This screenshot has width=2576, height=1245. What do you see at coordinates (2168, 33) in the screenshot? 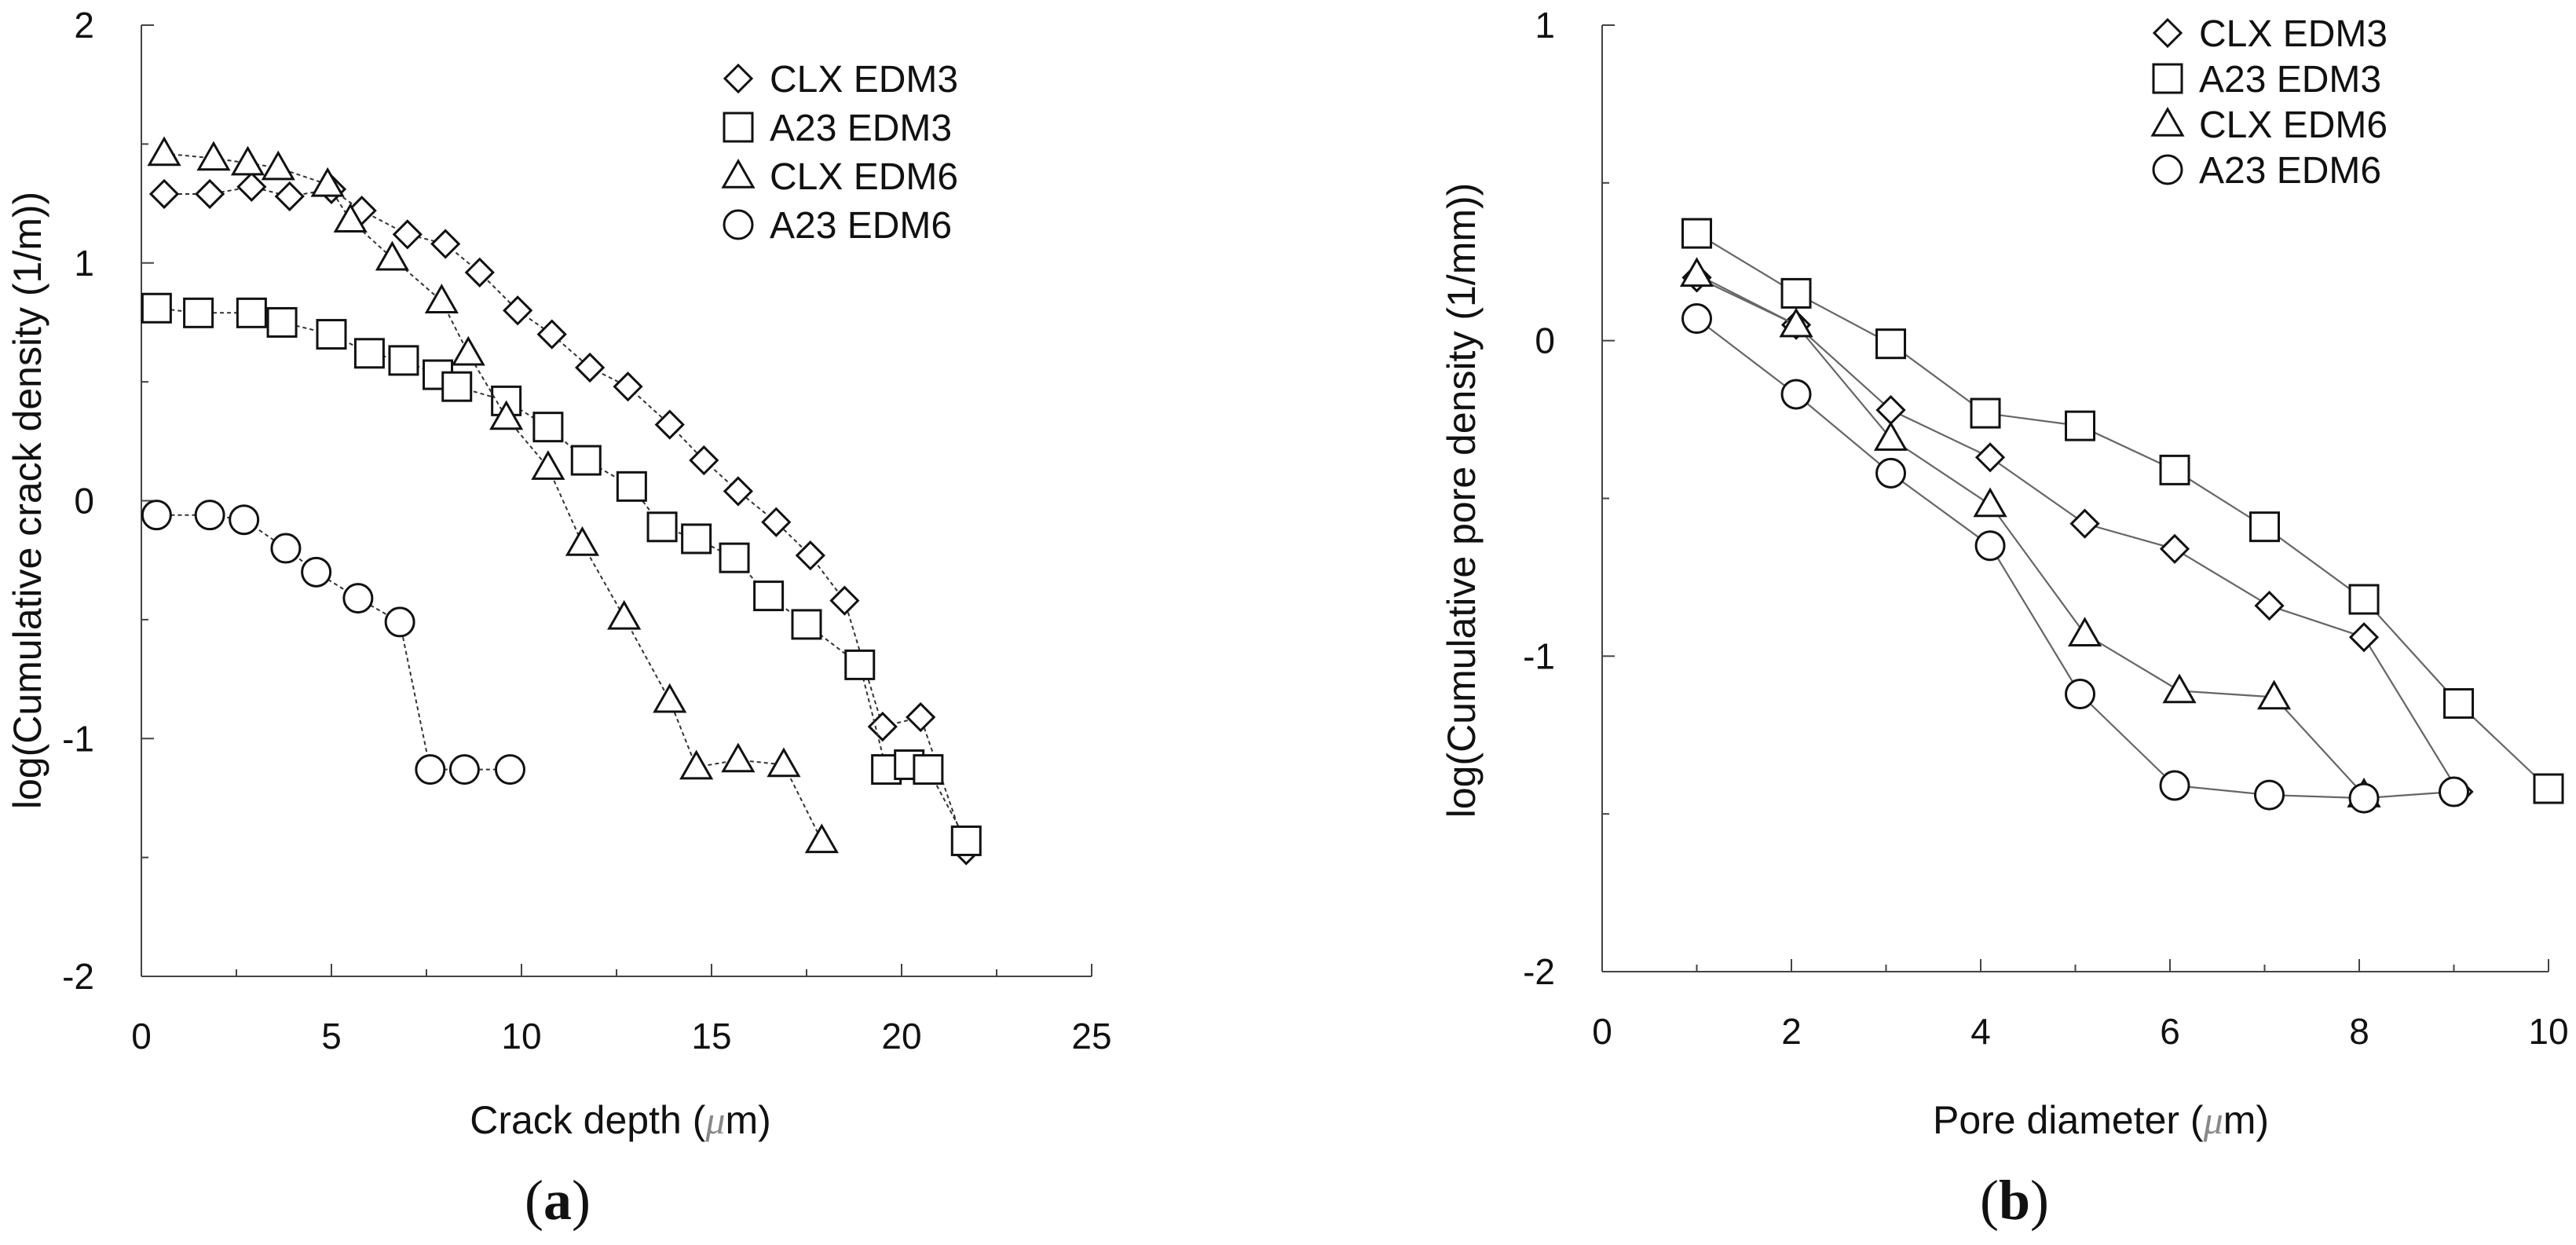
I see `panel-b-legend-marker-clx-edm3` at bounding box center [2168, 33].